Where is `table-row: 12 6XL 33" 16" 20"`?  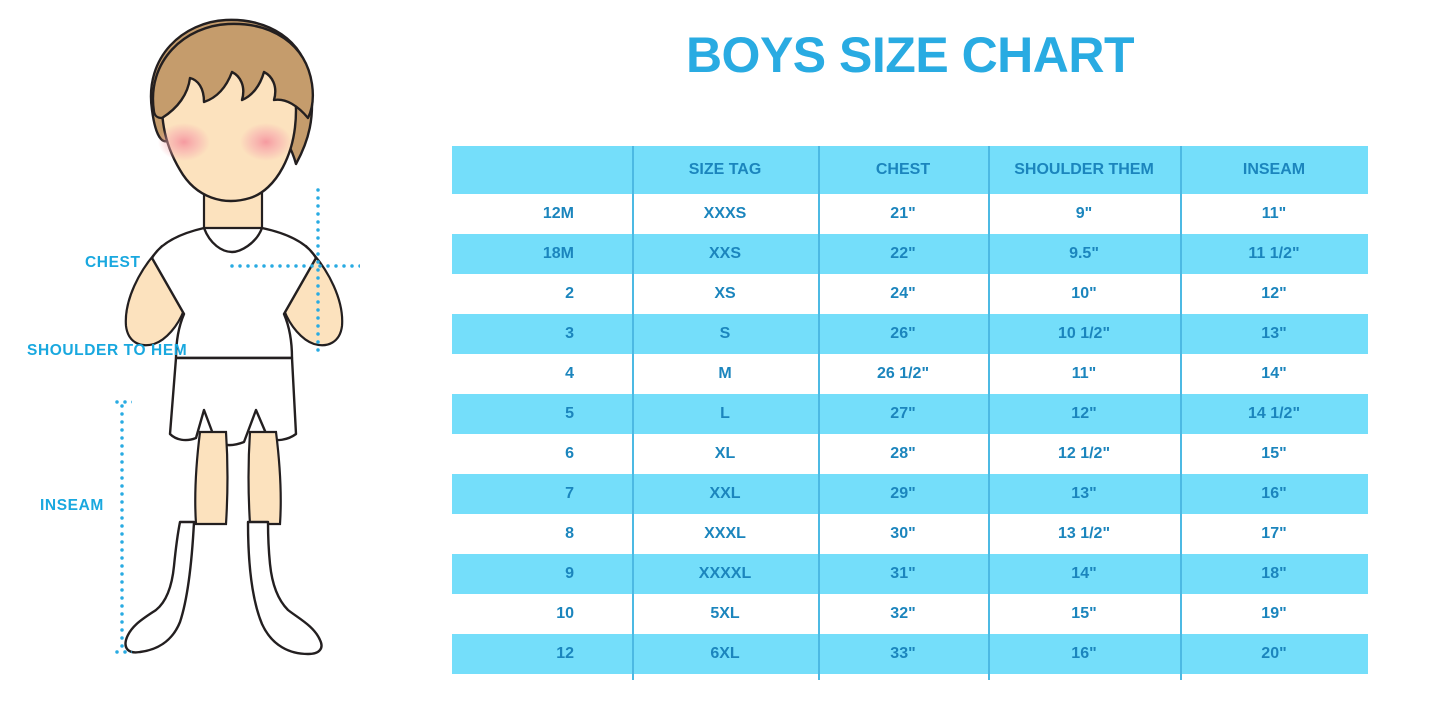
table-row: 12 6XL 33" 16" 20" is located at coordinates (910, 654).